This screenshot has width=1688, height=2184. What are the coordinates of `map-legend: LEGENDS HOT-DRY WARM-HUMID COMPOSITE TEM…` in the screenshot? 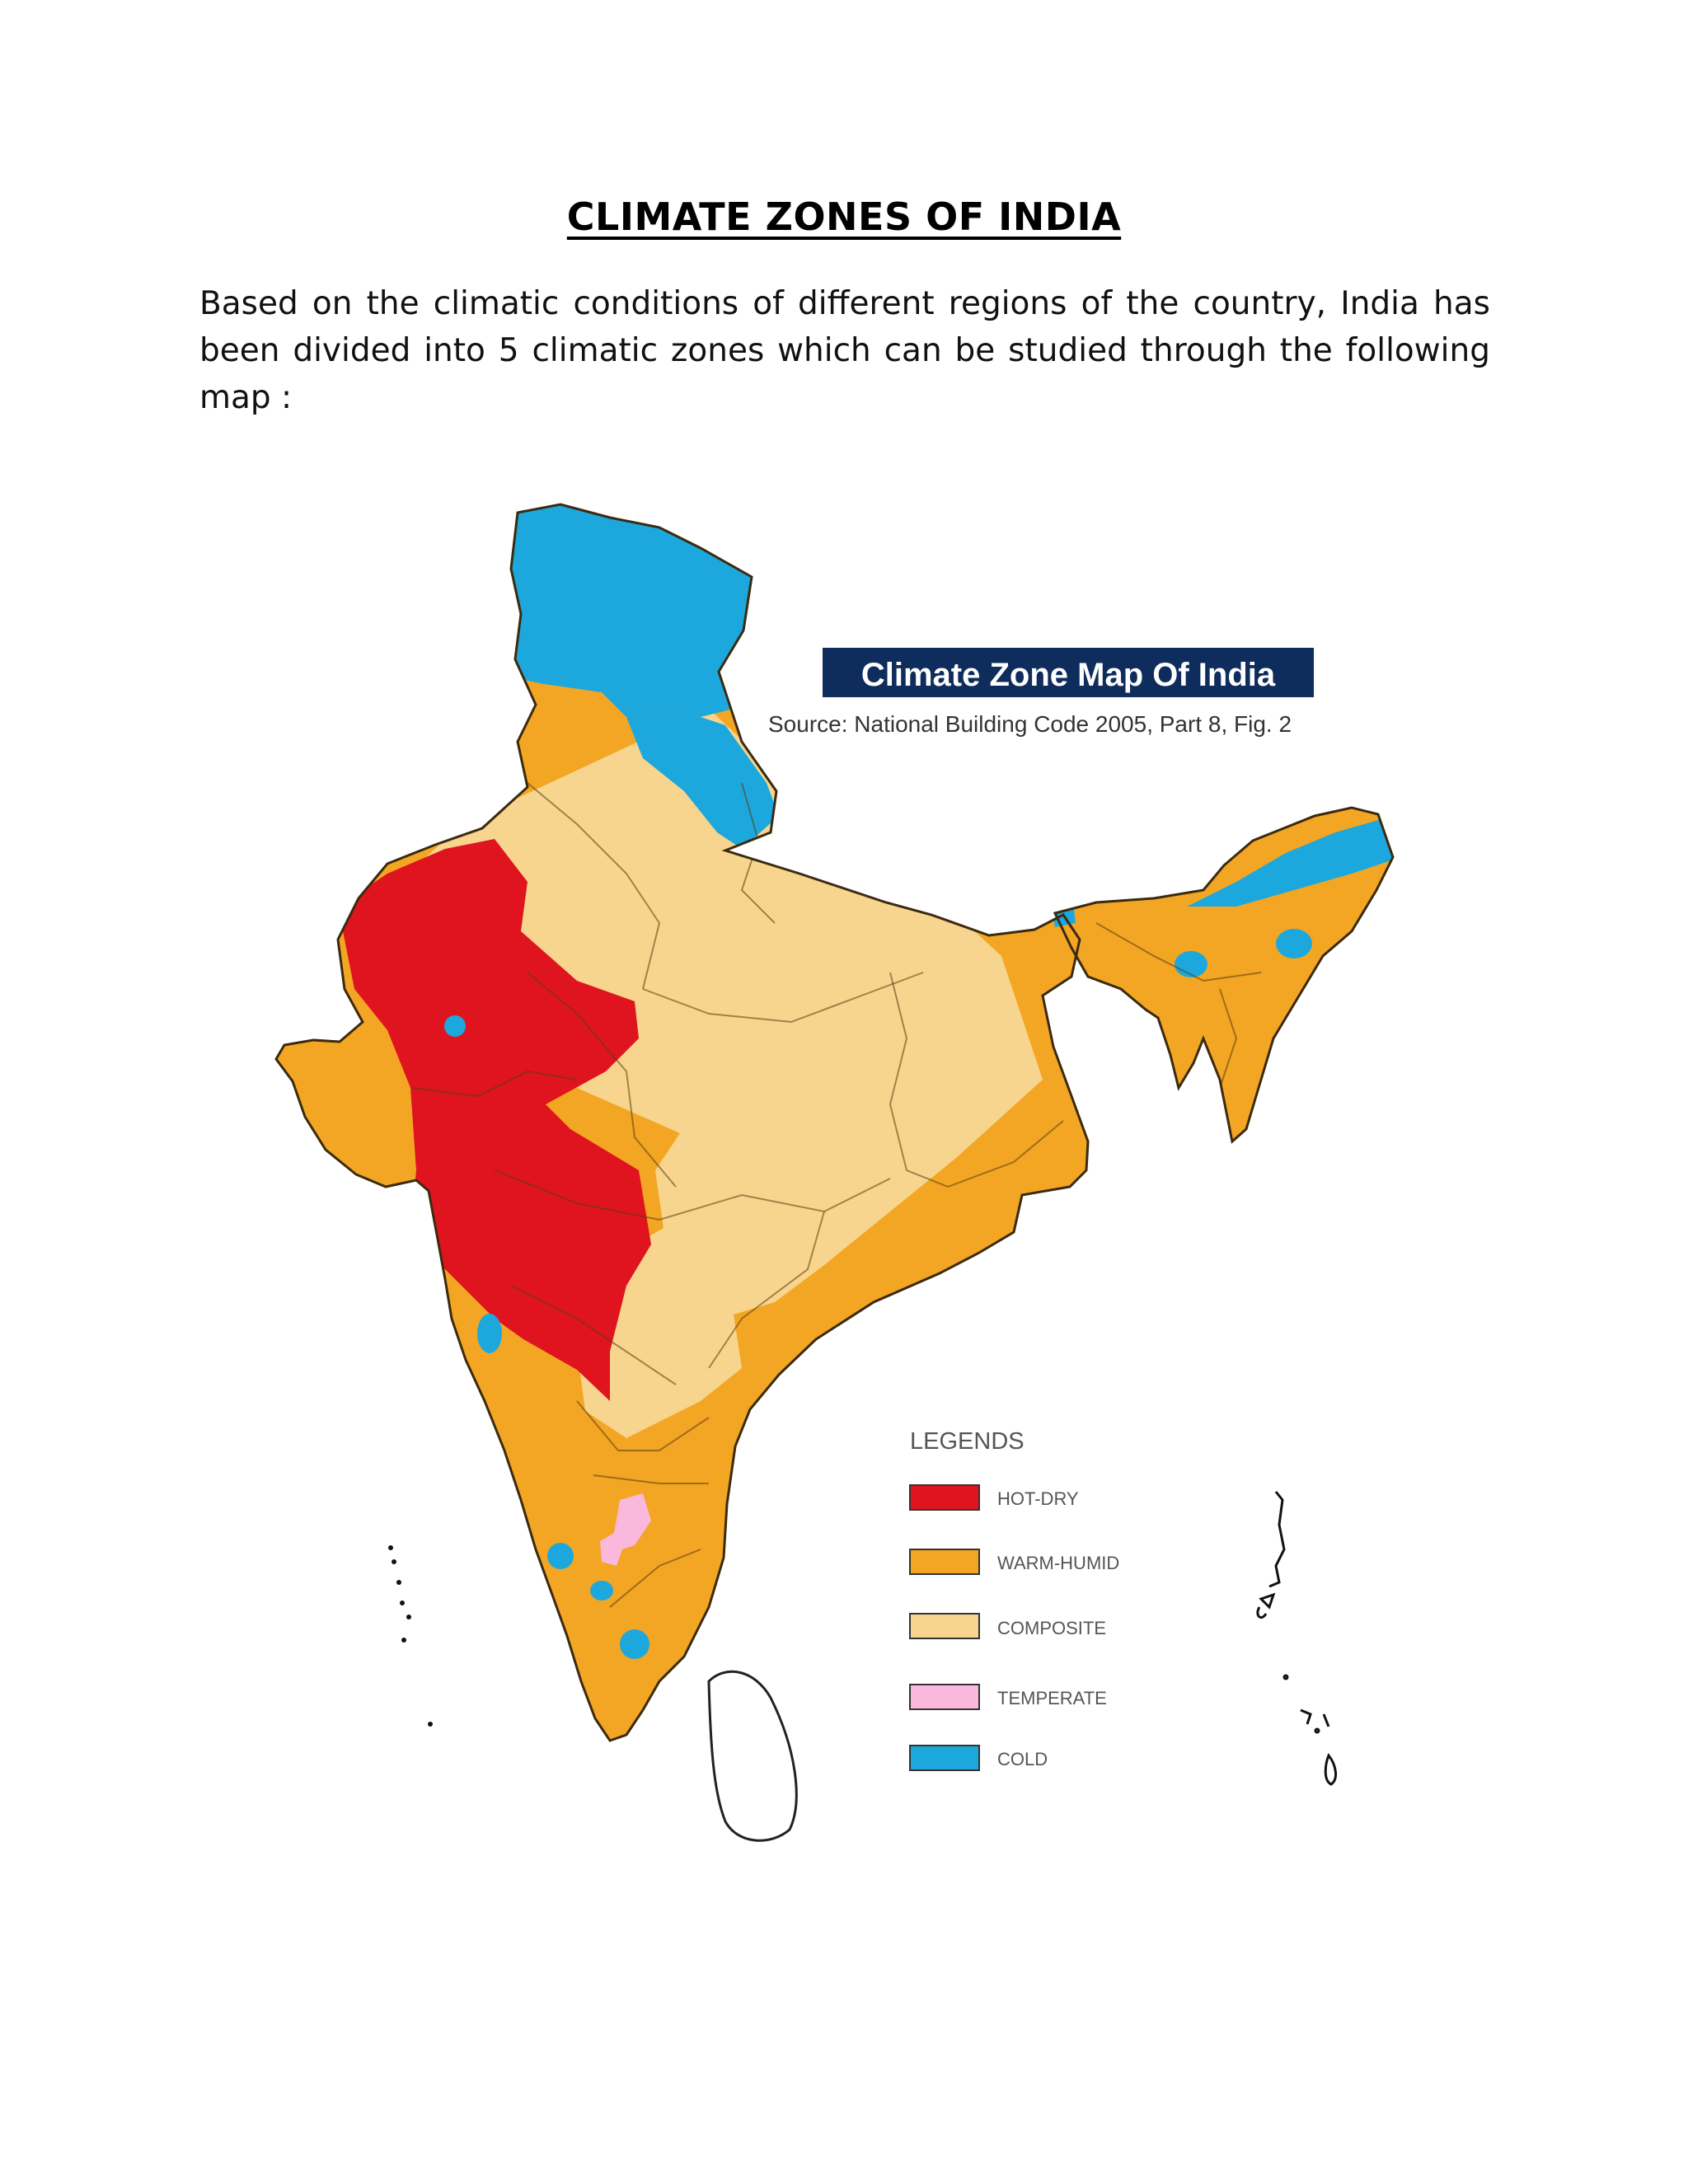 It's located at (1014, 1599).